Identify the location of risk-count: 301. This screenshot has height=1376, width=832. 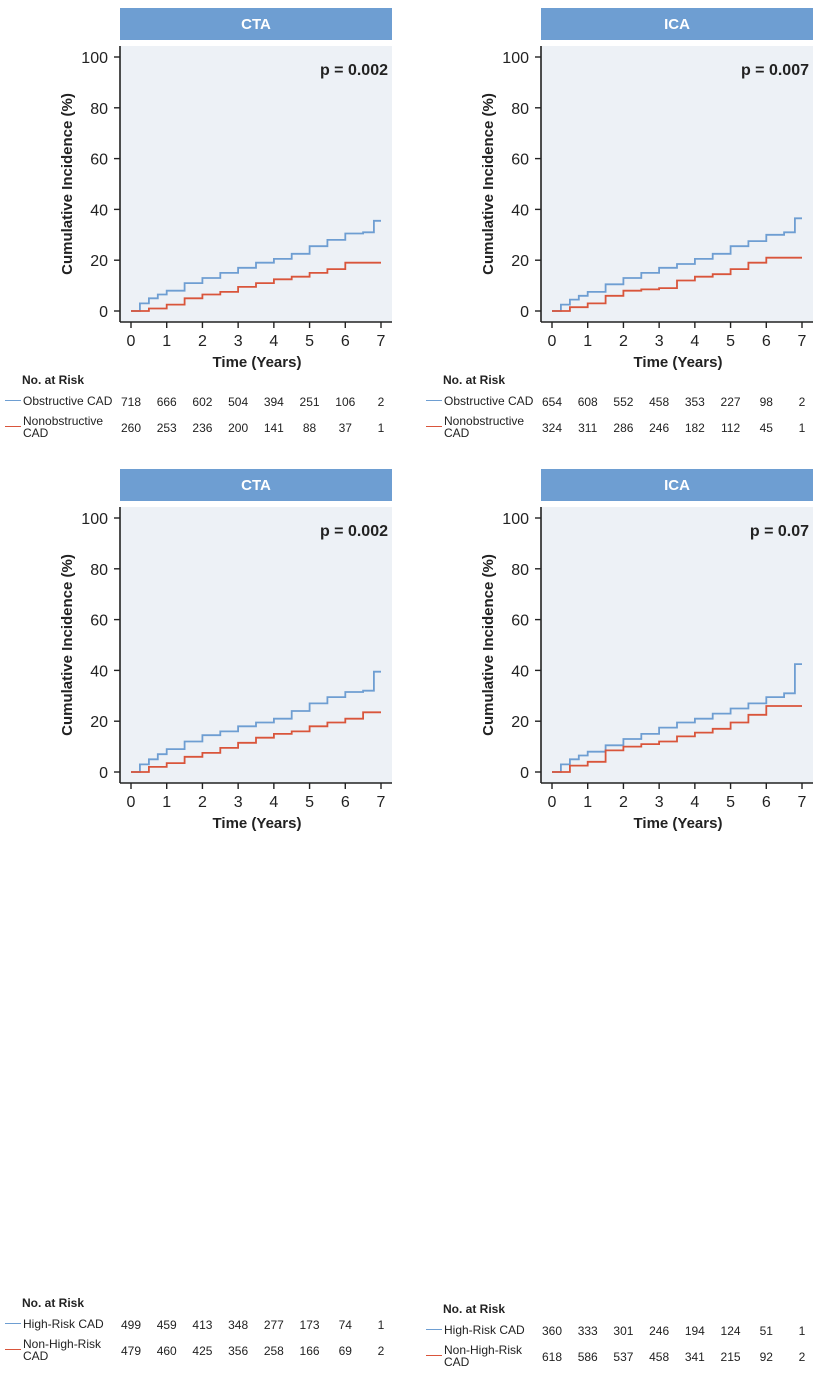
(623, 1331).